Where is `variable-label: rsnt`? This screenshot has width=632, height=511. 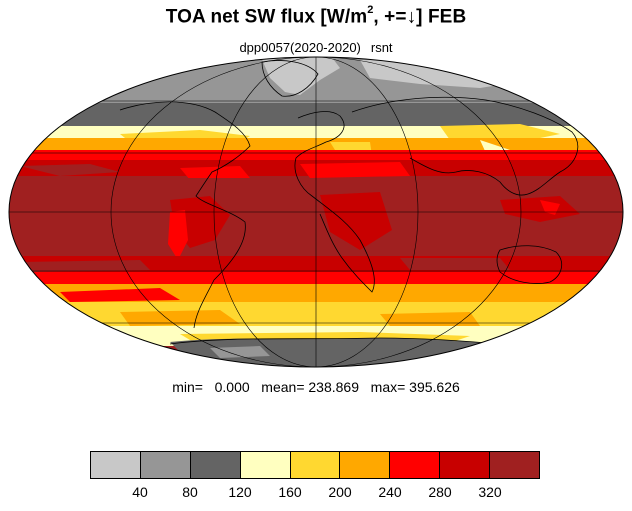 variable-label: rsnt is located at coordinates (381, 47).